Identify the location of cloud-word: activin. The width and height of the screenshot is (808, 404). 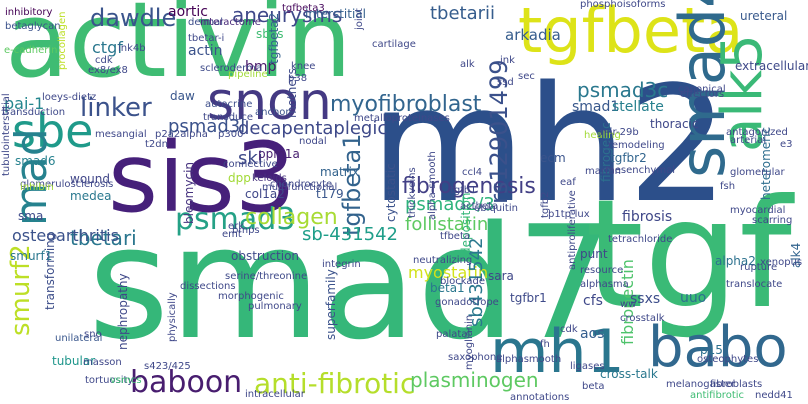
(178, 50).